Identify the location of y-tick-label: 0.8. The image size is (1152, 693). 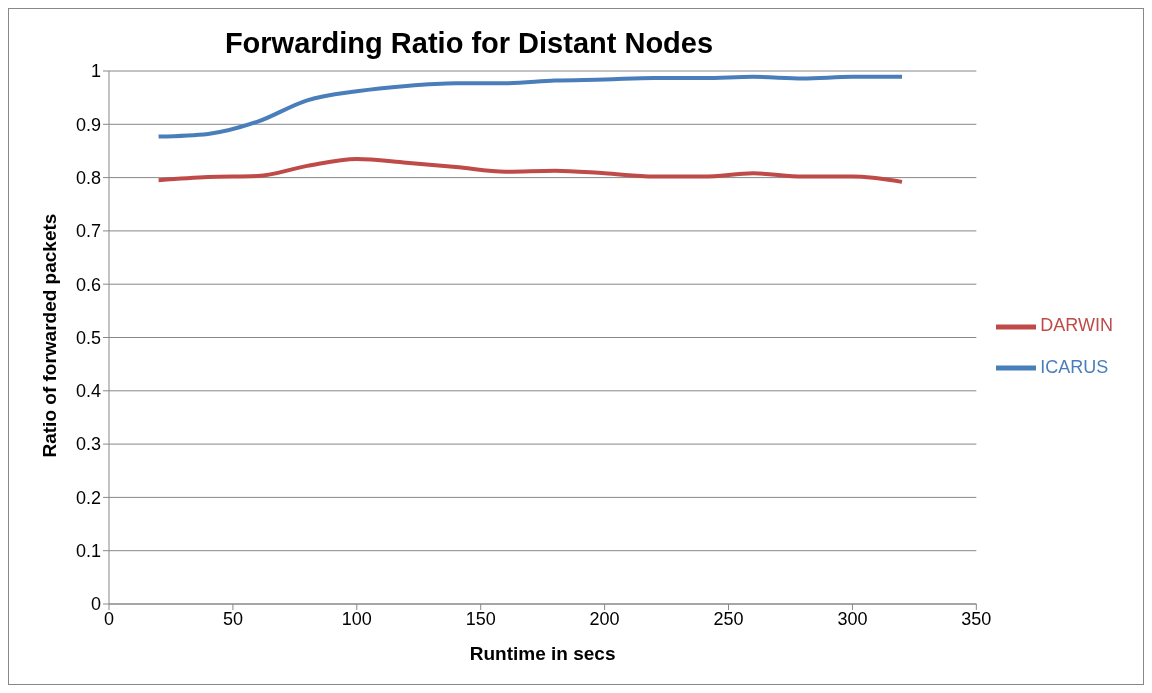
(88, 177).